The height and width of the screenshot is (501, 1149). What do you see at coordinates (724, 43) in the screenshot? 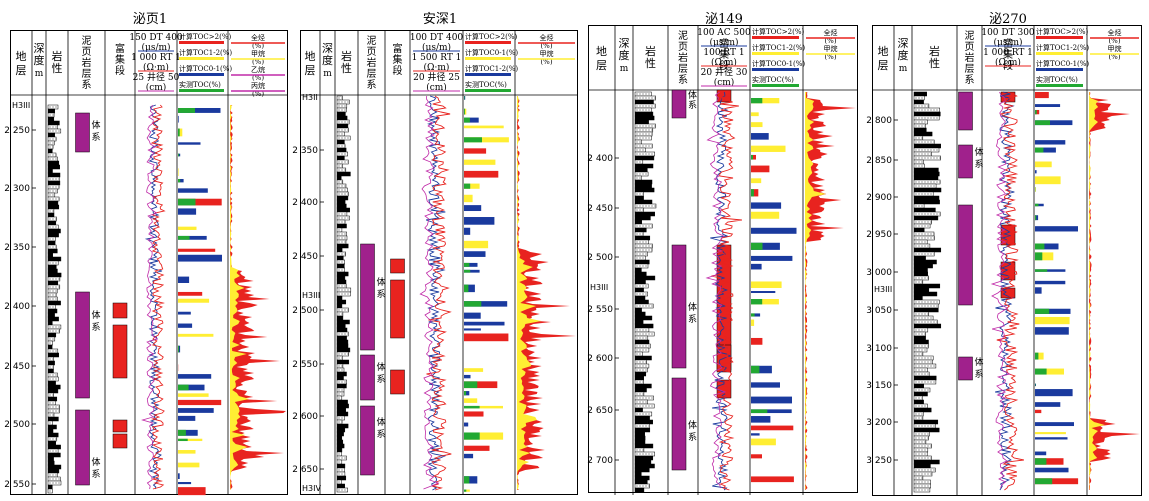
I see `header-enrich: 富` at bounding box center [724, 43].